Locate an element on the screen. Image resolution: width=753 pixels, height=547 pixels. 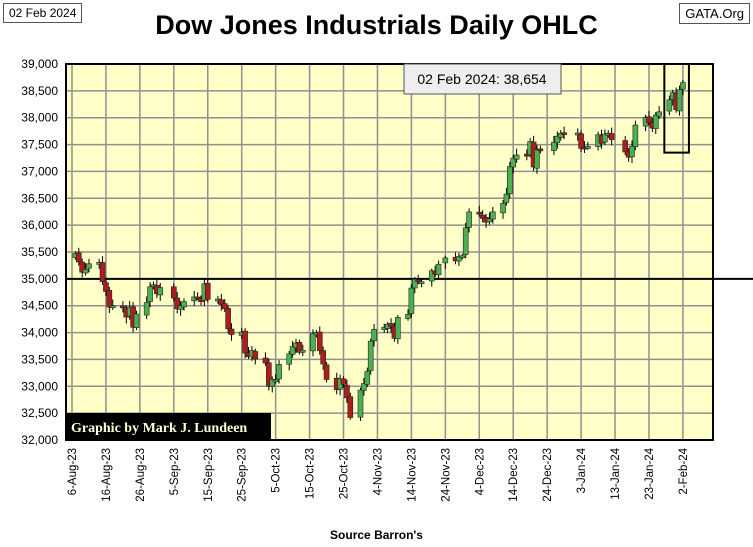
y-tick-label: 36,500 is located at coordinates (39, 198).